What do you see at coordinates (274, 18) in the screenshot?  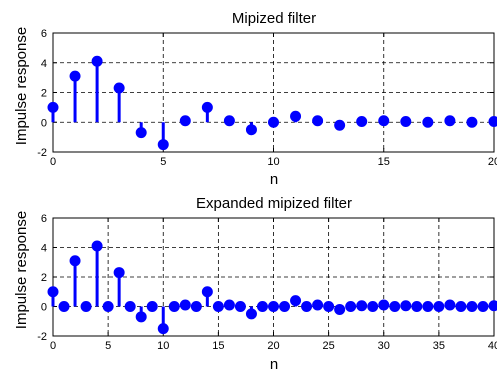 I see `chart-title: Mipized filter` at bounding box center [274, 18].